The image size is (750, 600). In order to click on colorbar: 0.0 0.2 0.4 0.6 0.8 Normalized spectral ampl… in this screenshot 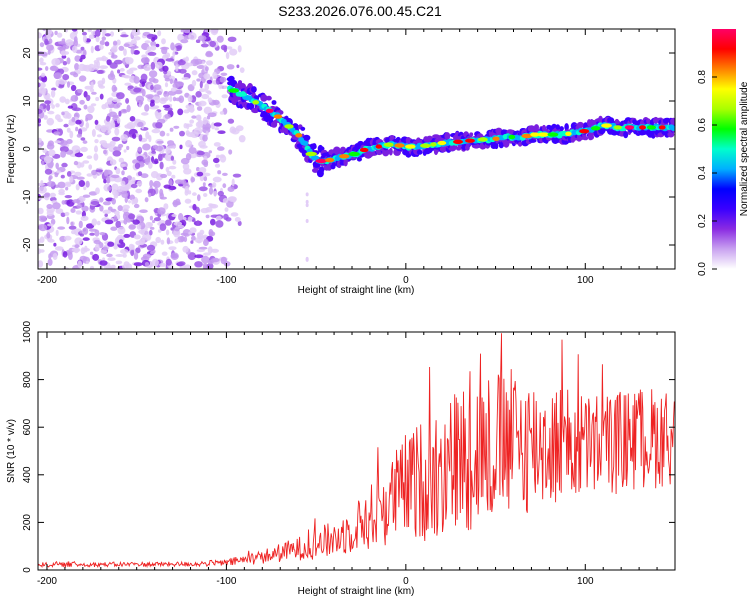, I will do `click(723, 152)`.